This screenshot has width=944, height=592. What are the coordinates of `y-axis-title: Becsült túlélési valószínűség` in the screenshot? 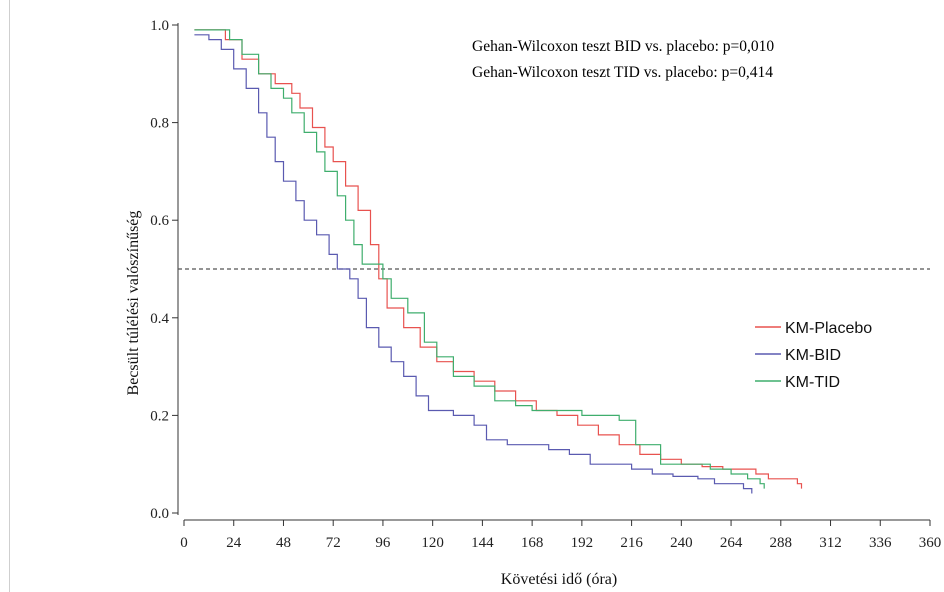 It's located at (133, 303).